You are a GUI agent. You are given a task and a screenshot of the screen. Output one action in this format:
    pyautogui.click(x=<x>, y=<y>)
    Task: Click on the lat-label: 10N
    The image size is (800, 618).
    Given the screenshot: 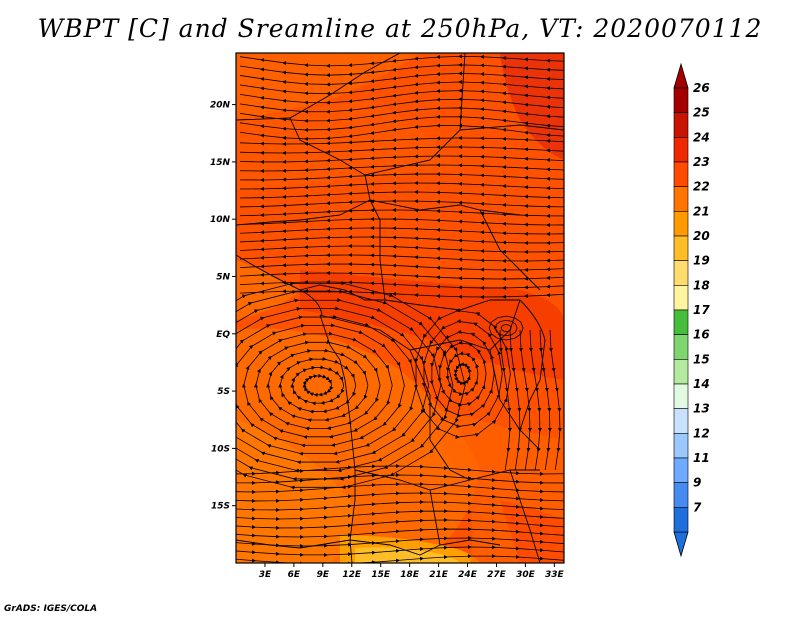 What is the action you would take?
    pyautogui.click(x=220, y=220)
    